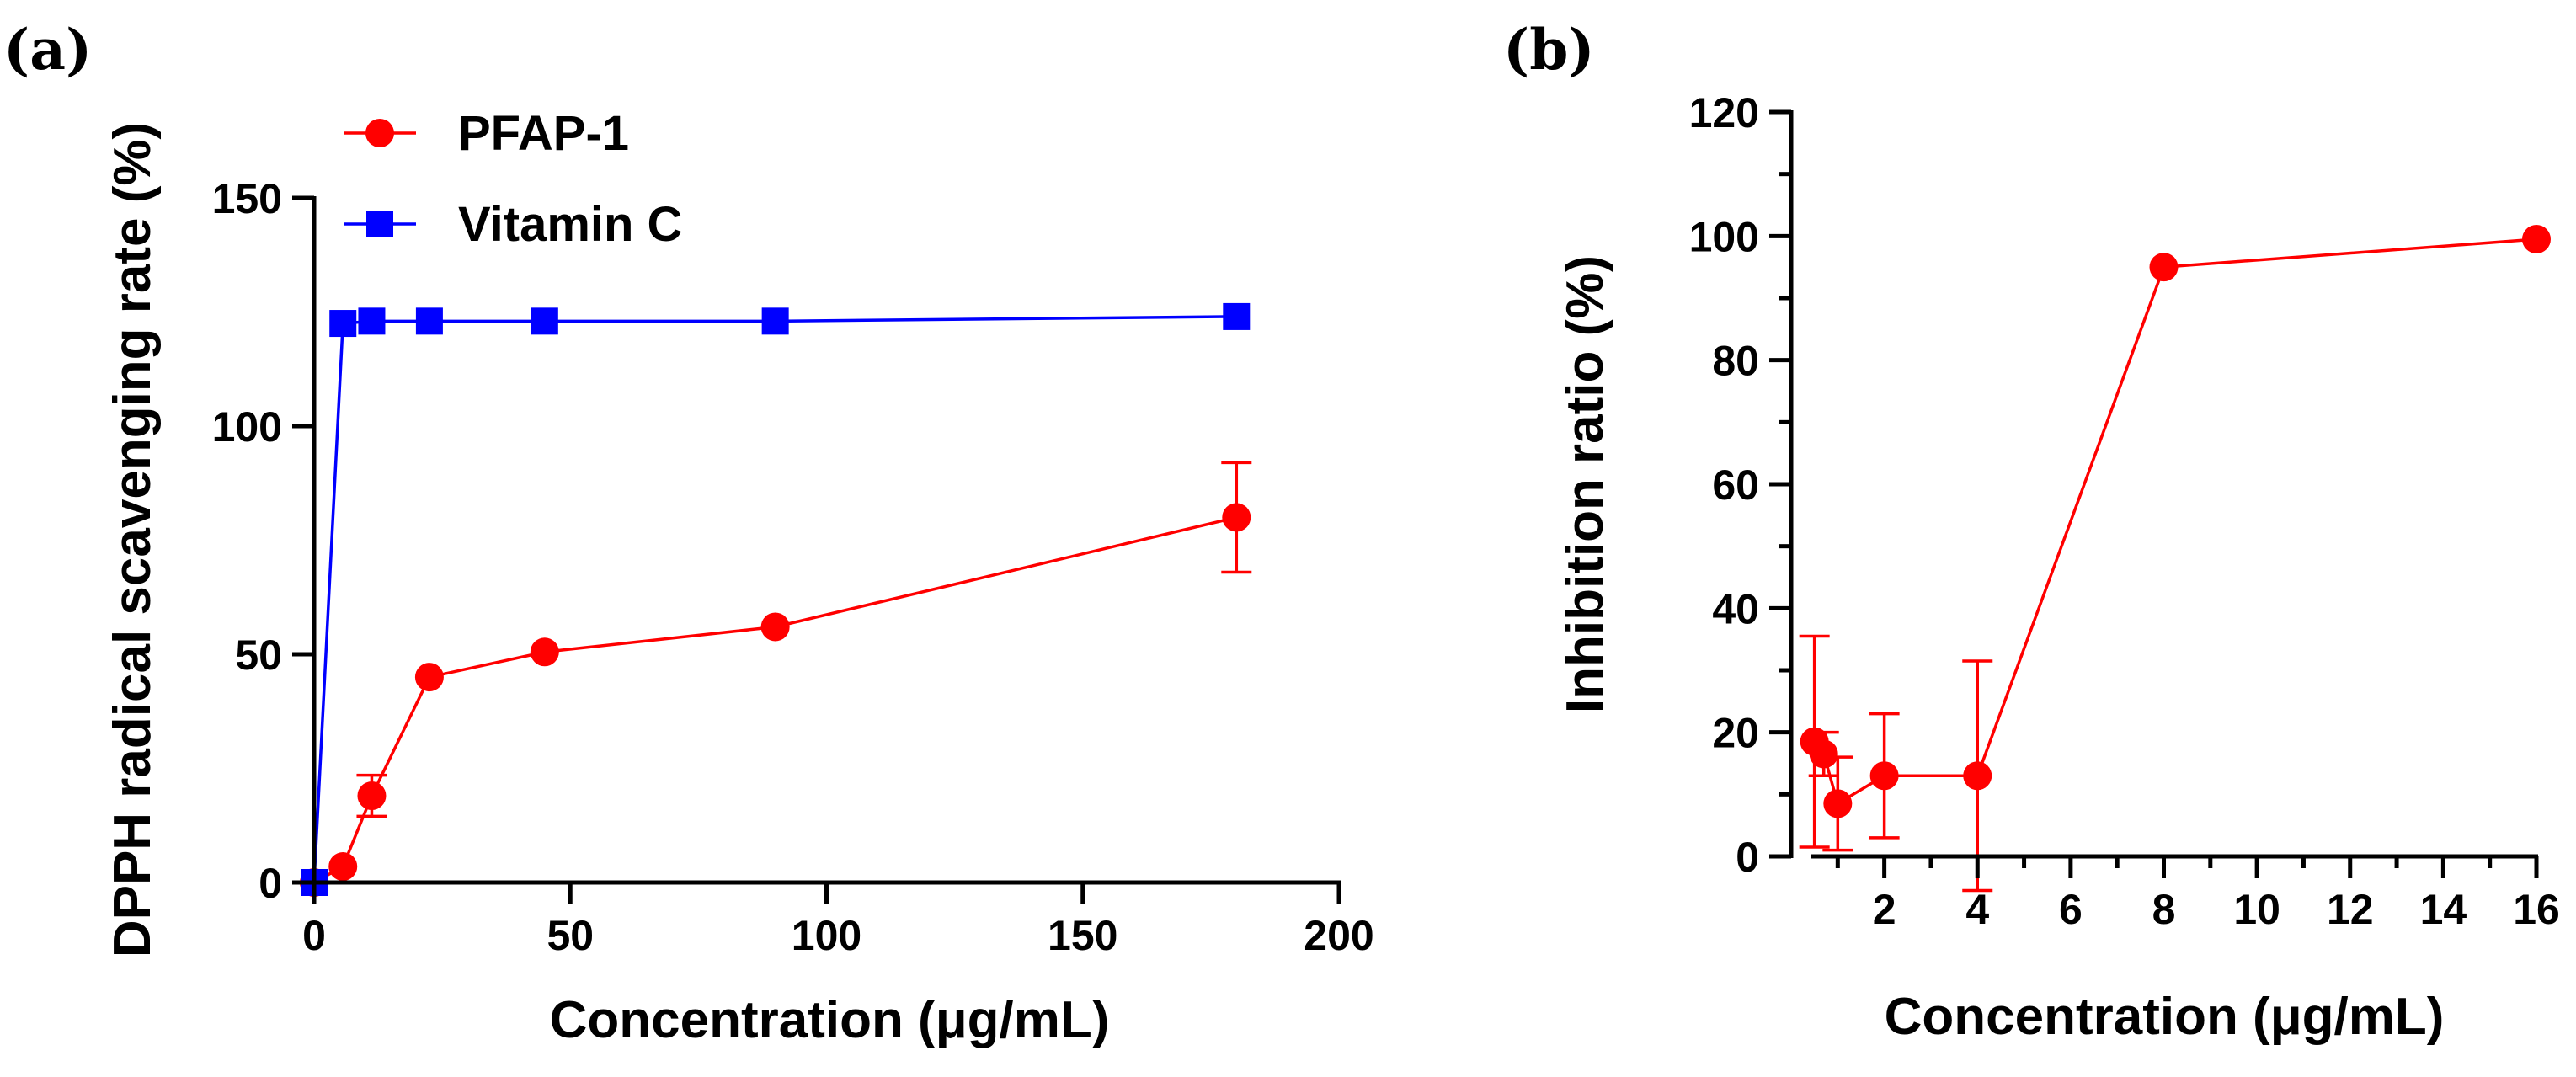  Describe the element at coordinates (570, 935) in the screenshot. I see `a-x-tick-label: 50` at that location.